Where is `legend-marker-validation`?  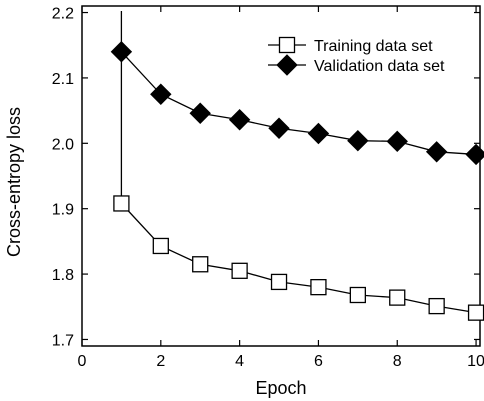
legend-marker-validation is located at coordinates (287, 65).